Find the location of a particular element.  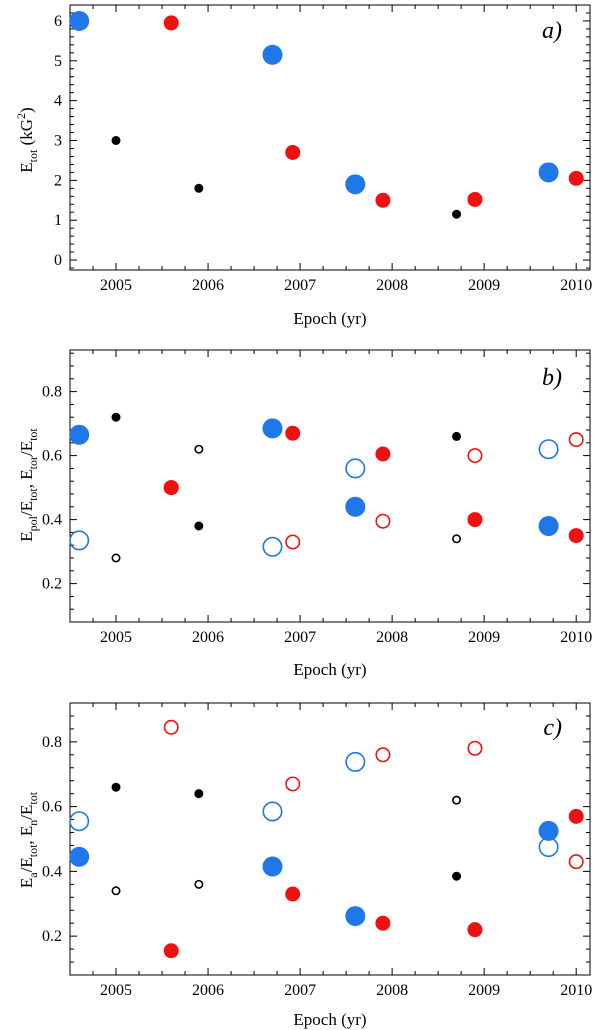

y-tick-label: 4 is located at coordinates (58, 101).